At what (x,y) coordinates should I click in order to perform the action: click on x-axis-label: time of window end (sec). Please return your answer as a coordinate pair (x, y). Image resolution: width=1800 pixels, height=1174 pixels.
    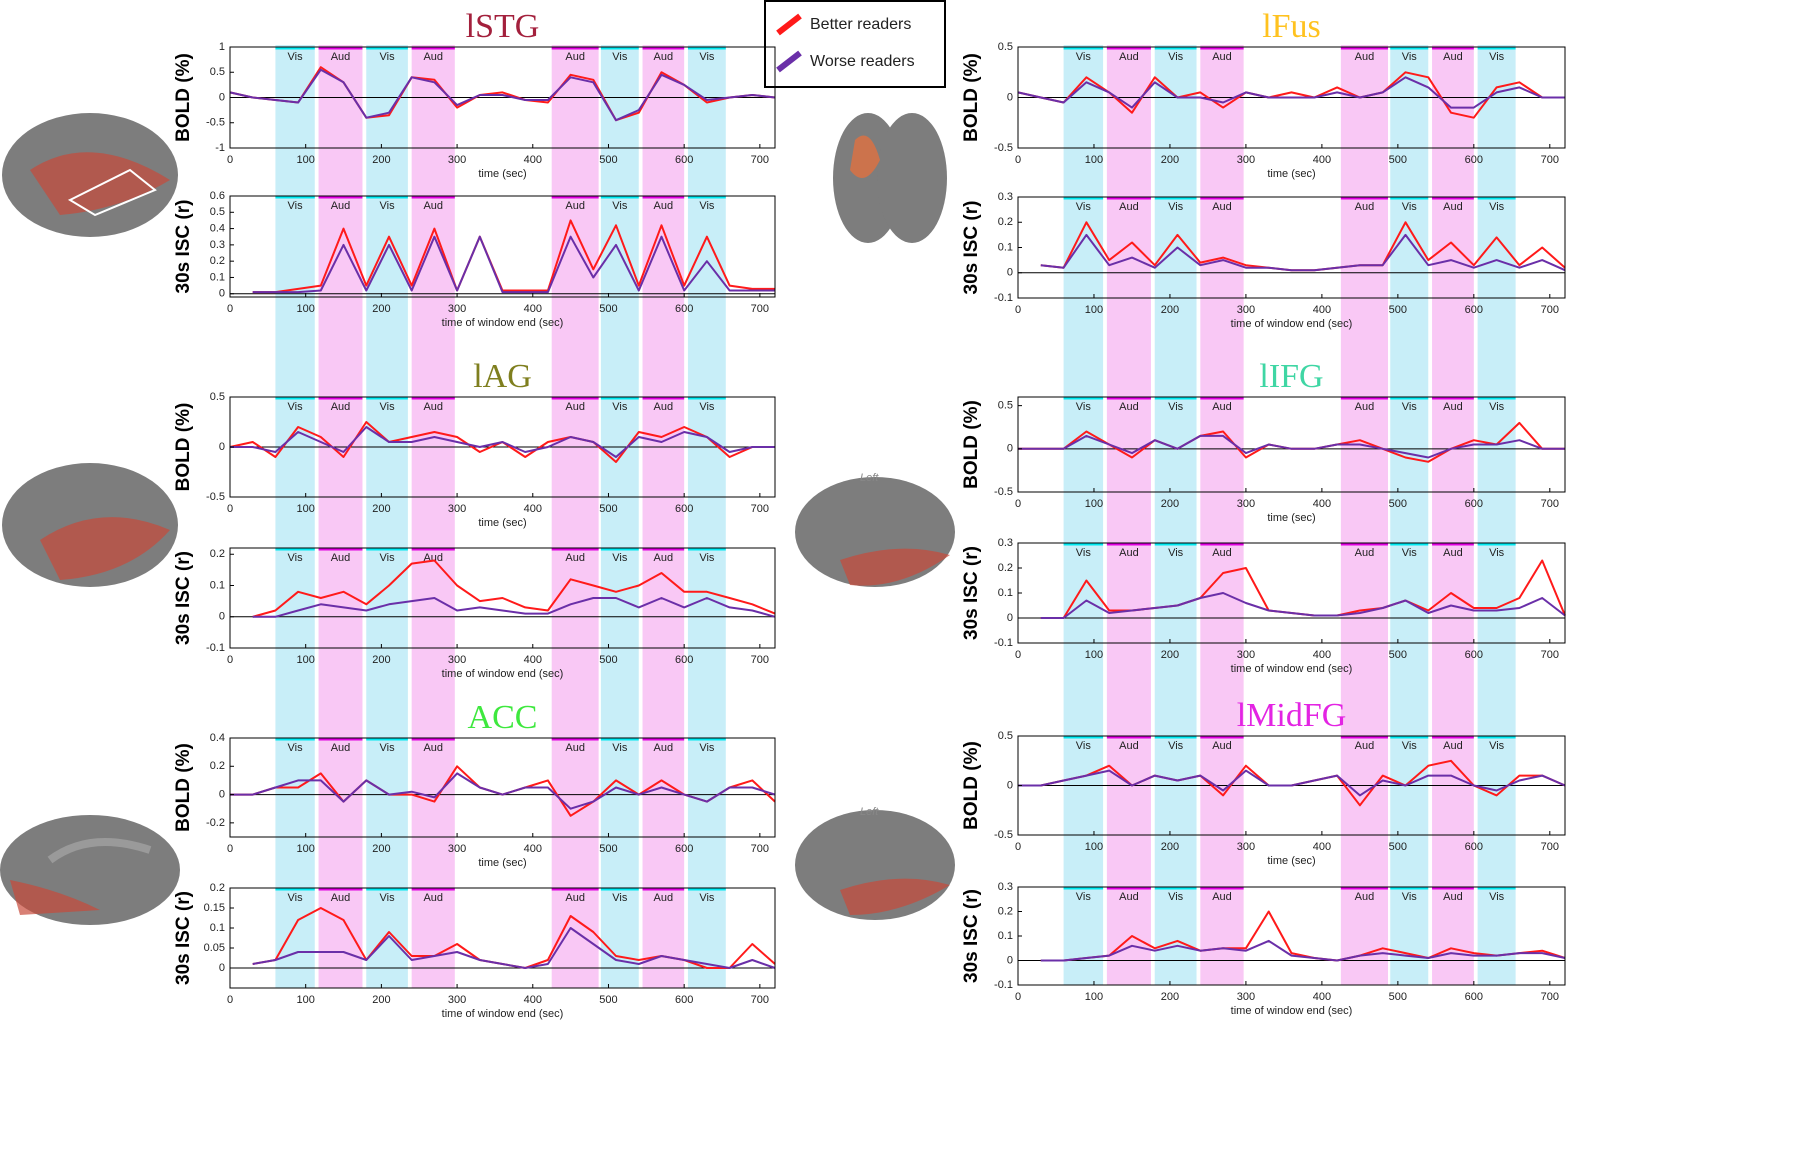
    Looking at the image, I should click on (1292, 669).